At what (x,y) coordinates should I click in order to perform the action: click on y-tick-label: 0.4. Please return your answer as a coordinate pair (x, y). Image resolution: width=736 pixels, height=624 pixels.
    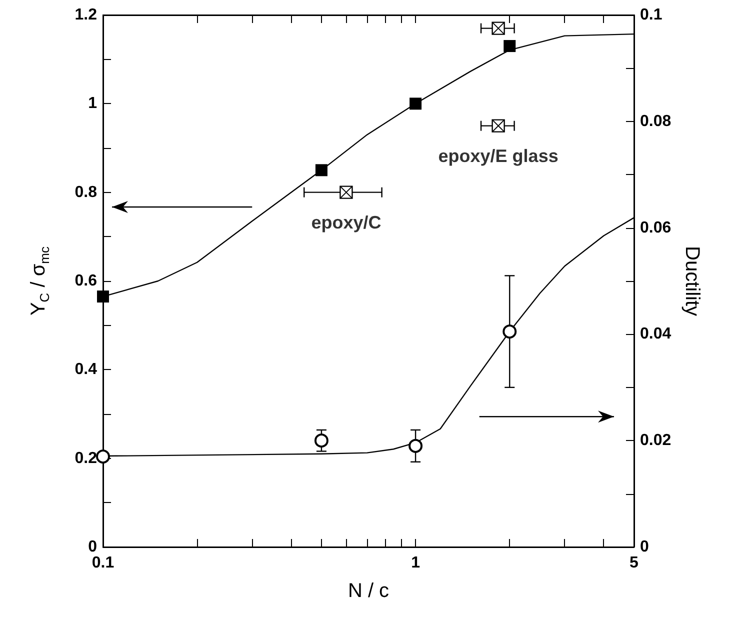
    Looking at the image, I should click on (86, 369).